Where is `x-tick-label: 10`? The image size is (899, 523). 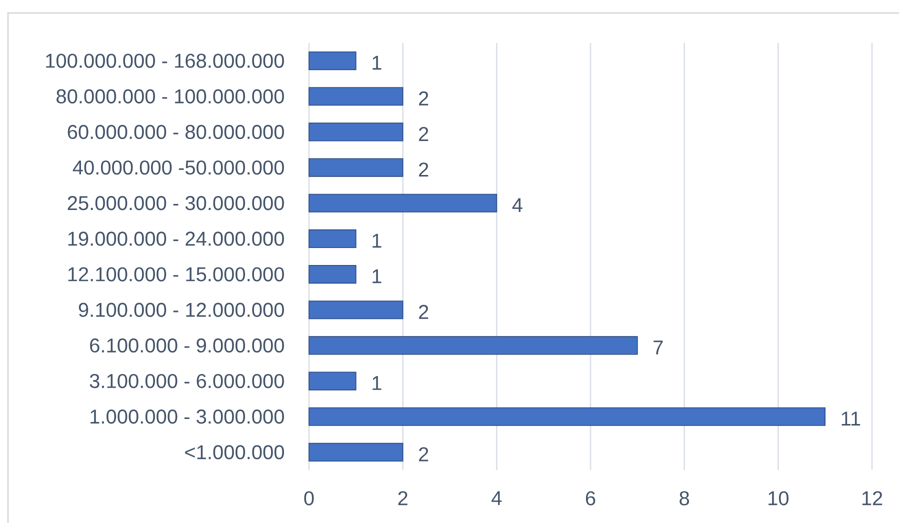 x-tick-label: 10 is located at coordinates (778, 498).